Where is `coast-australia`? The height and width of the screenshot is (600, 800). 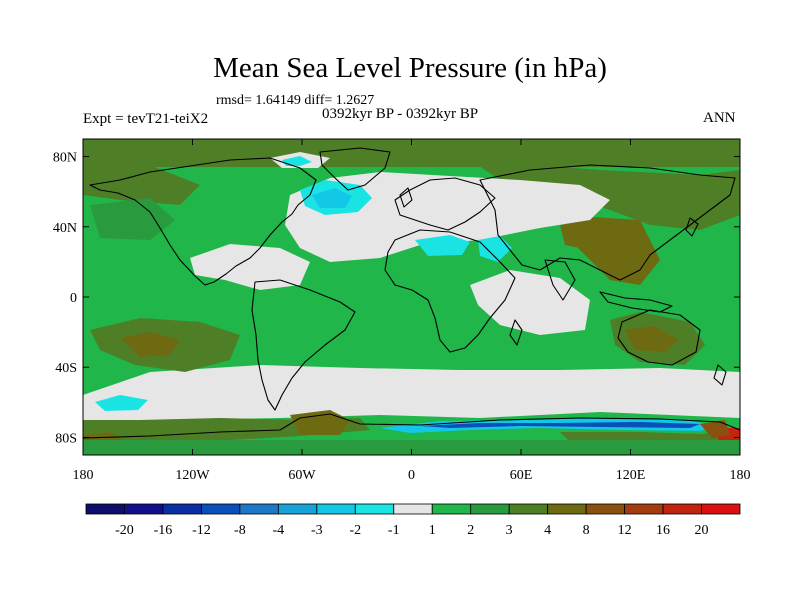
coast-australia is located at coordinates (659, 337).